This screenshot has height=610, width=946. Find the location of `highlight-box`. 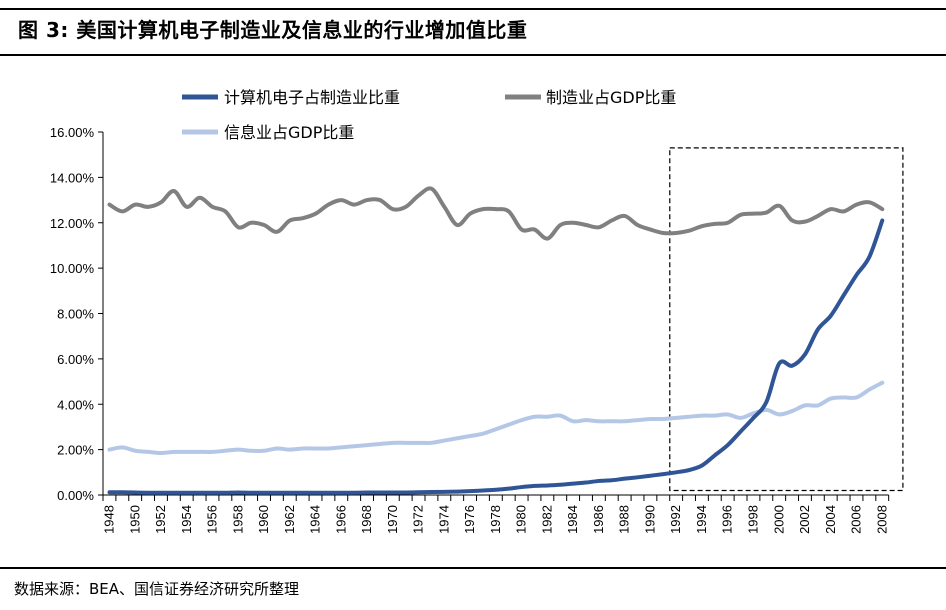

highlight-box is located at coordinates (786, 319).